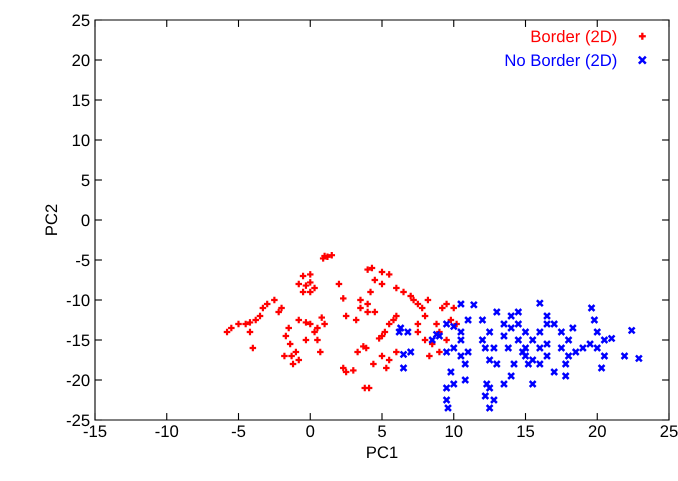 The image size is (678, 481). Describe the element at coordinates (86, 220) in the screenshot. I see `y-tick-label: 0` at that location.